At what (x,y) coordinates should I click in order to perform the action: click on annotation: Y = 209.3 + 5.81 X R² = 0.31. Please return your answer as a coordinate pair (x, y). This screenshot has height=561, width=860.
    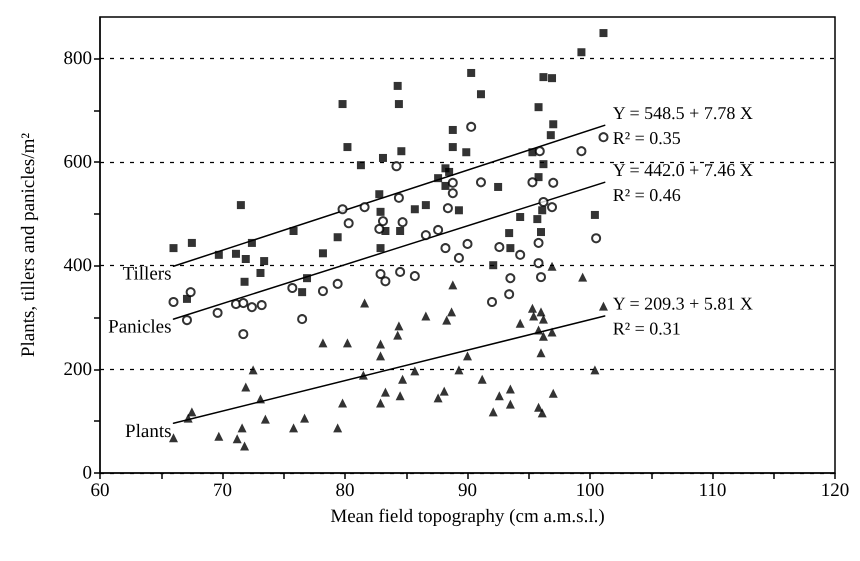
    Looking at the image, I should click on (682, 315).